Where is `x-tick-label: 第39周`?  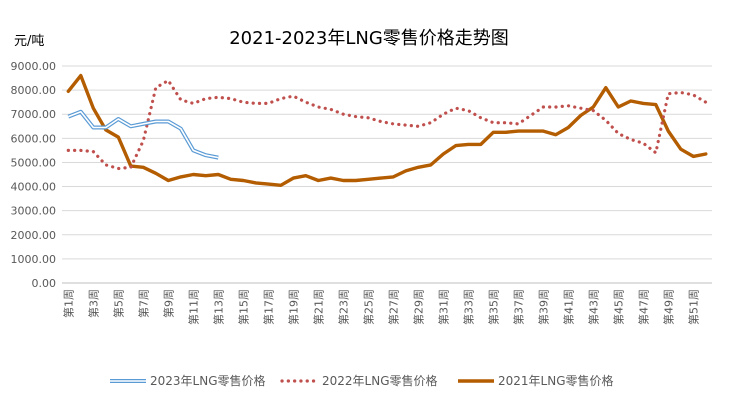
x-tick-label: 第39周 is located at coordinates (543, 307).